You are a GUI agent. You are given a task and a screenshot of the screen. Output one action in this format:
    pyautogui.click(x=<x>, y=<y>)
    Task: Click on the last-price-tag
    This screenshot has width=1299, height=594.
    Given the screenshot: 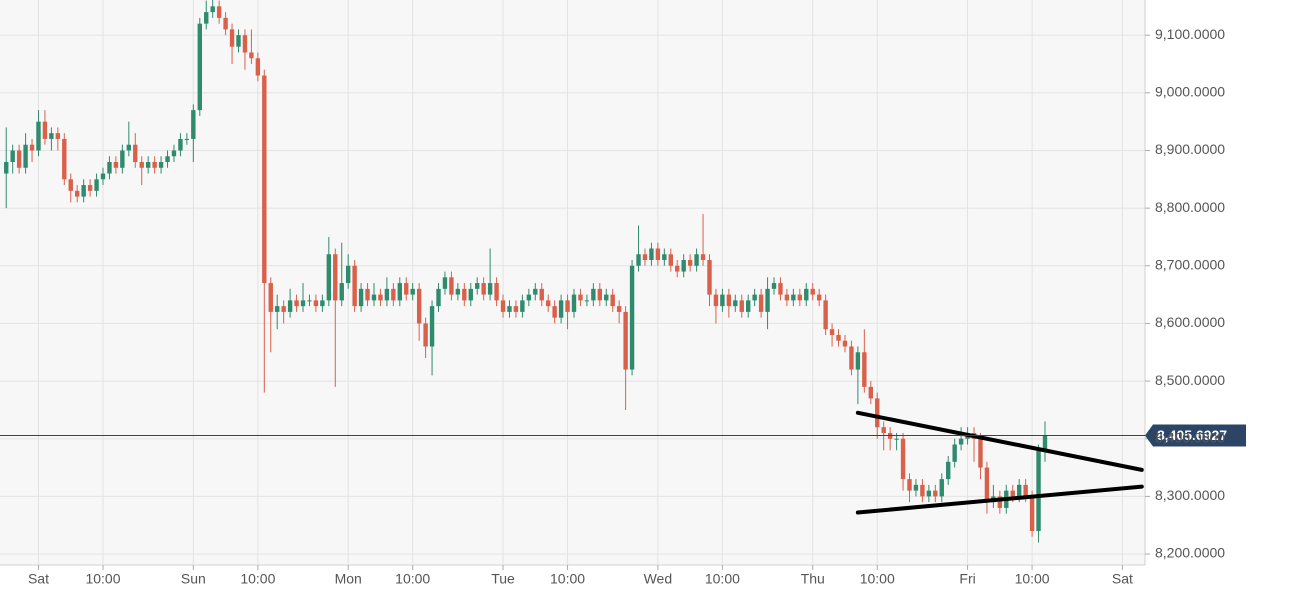 What is the action you would take?
    pyautogui.click(x=1195, y=435)
    